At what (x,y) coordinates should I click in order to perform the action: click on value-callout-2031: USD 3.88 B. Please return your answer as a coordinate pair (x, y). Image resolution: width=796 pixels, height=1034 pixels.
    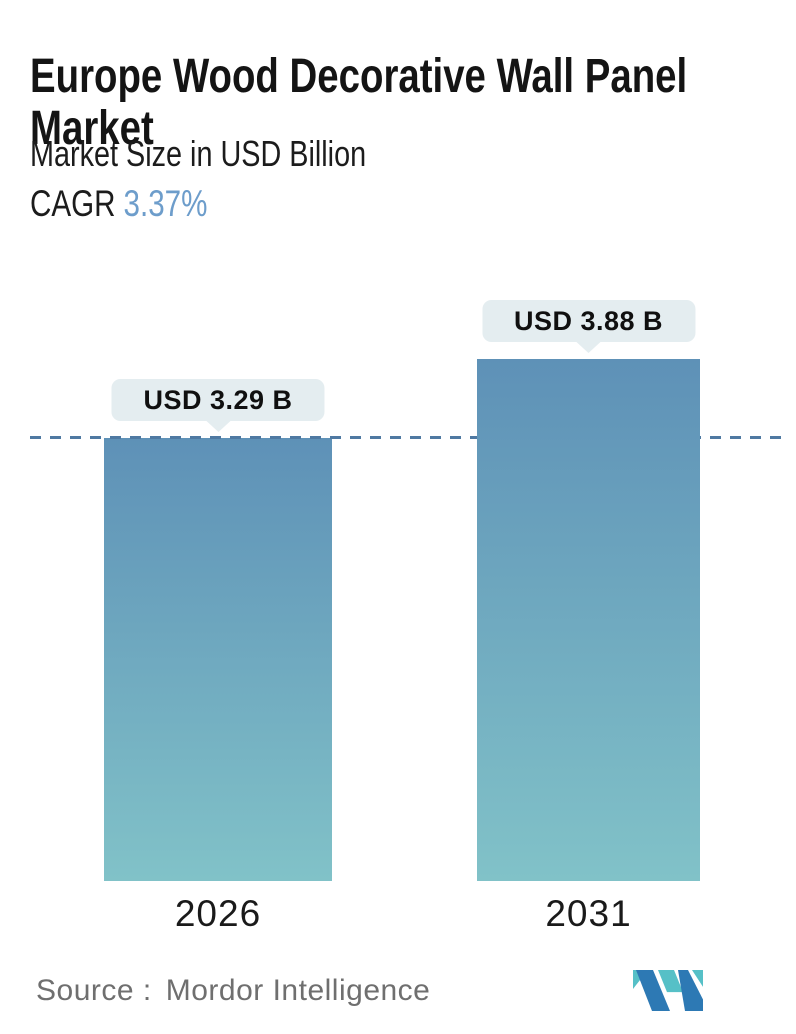
    Looking at the image, I should click on (588, 321).